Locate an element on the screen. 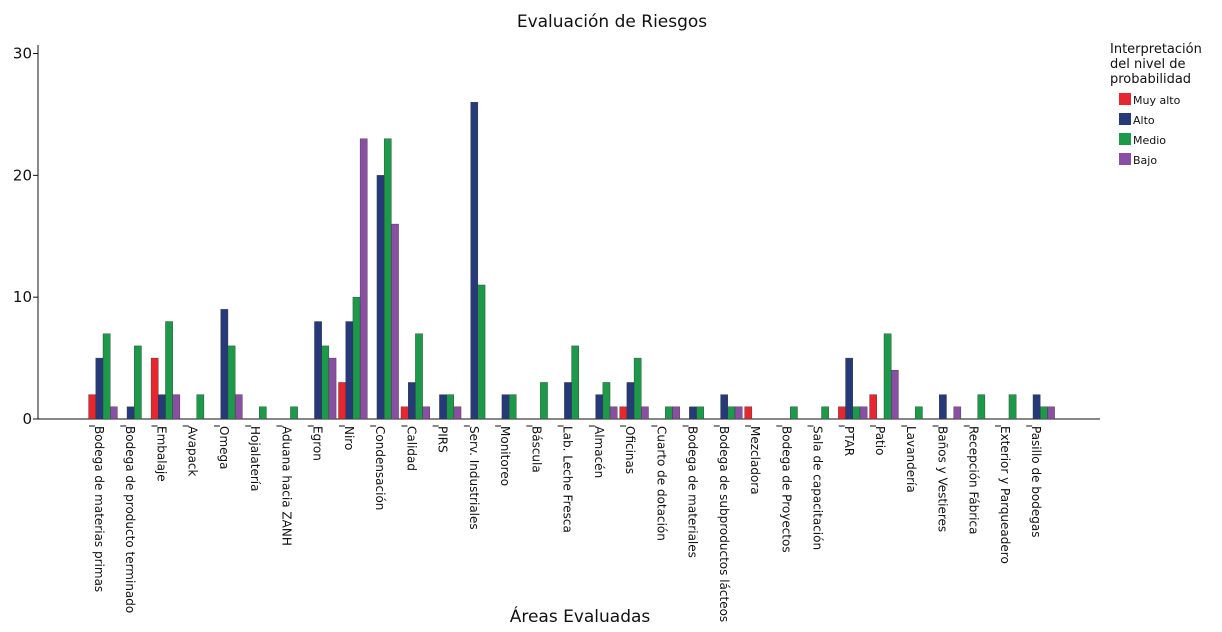 The width and height of the screenshot is (1222, 632). y-tick-label: 30 is located at coordinates (22, 54).